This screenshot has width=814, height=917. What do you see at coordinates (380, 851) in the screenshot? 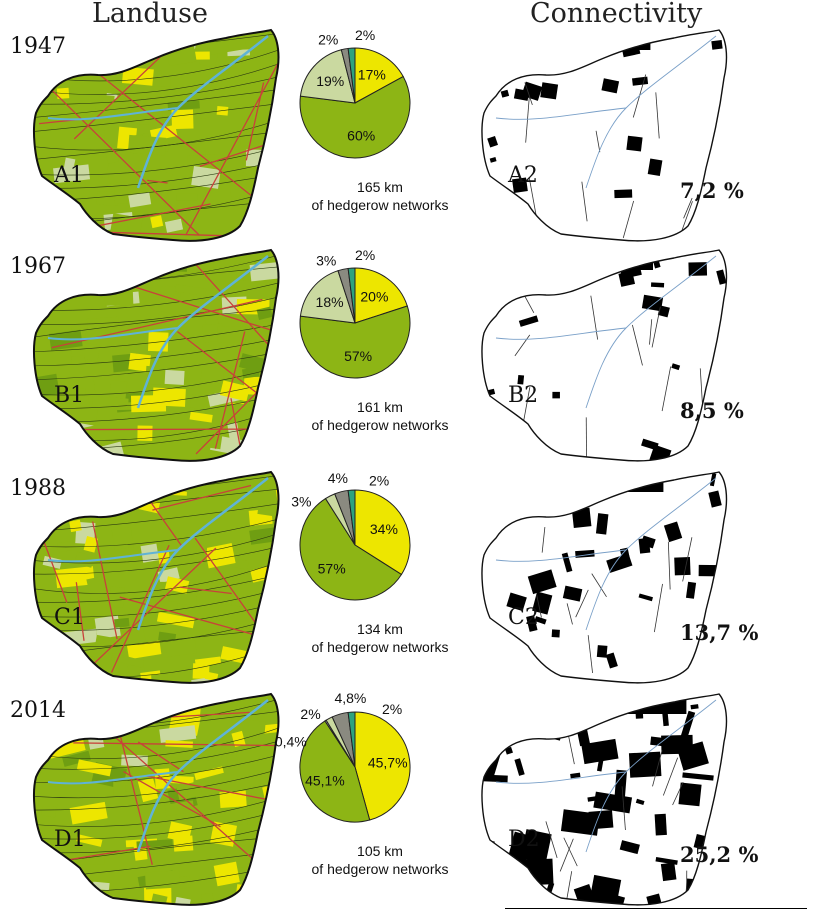
I see `hedgerow-km: 105 km` at bounding box center [380, 851].